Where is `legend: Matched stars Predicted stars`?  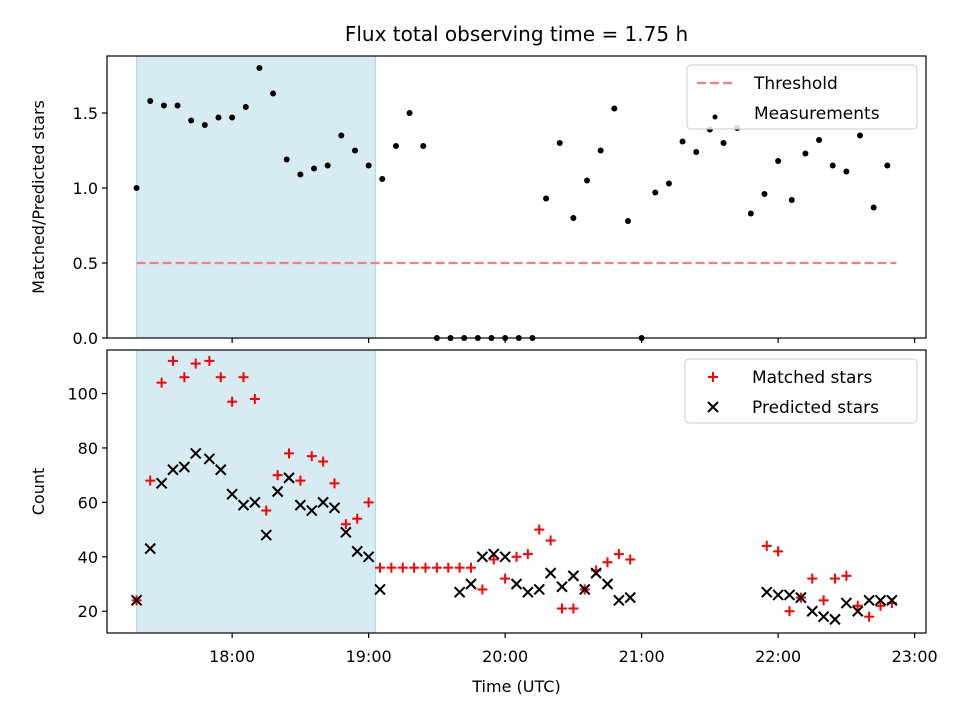 legend: Matched stars Predicted stars is located at coordinates (801, 391).